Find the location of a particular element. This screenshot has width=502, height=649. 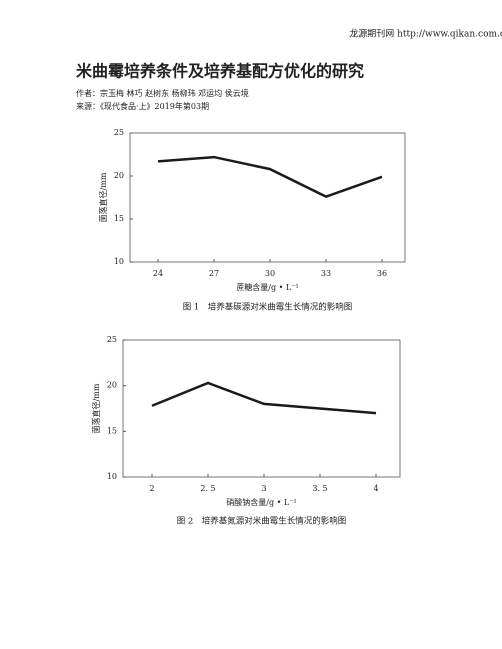

figure-caption: 图 1 培养基碳源对米曲霉生长情况的影响图 is located at coordinates (268, 307).